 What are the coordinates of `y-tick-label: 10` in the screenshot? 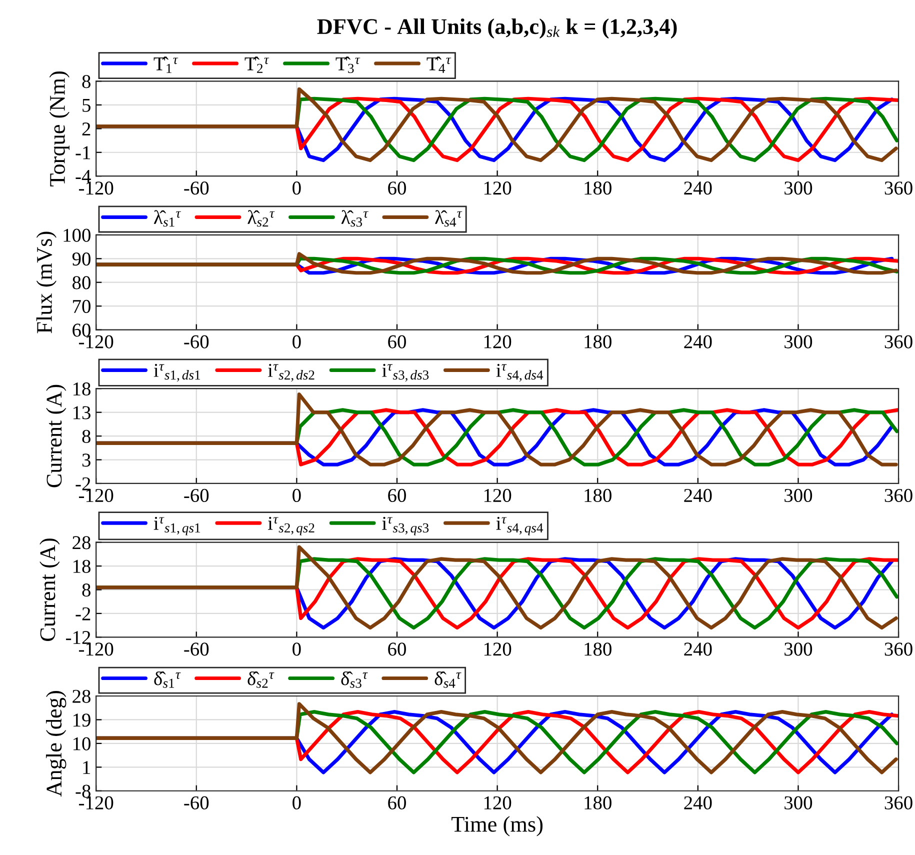 It's located at (81, 743).